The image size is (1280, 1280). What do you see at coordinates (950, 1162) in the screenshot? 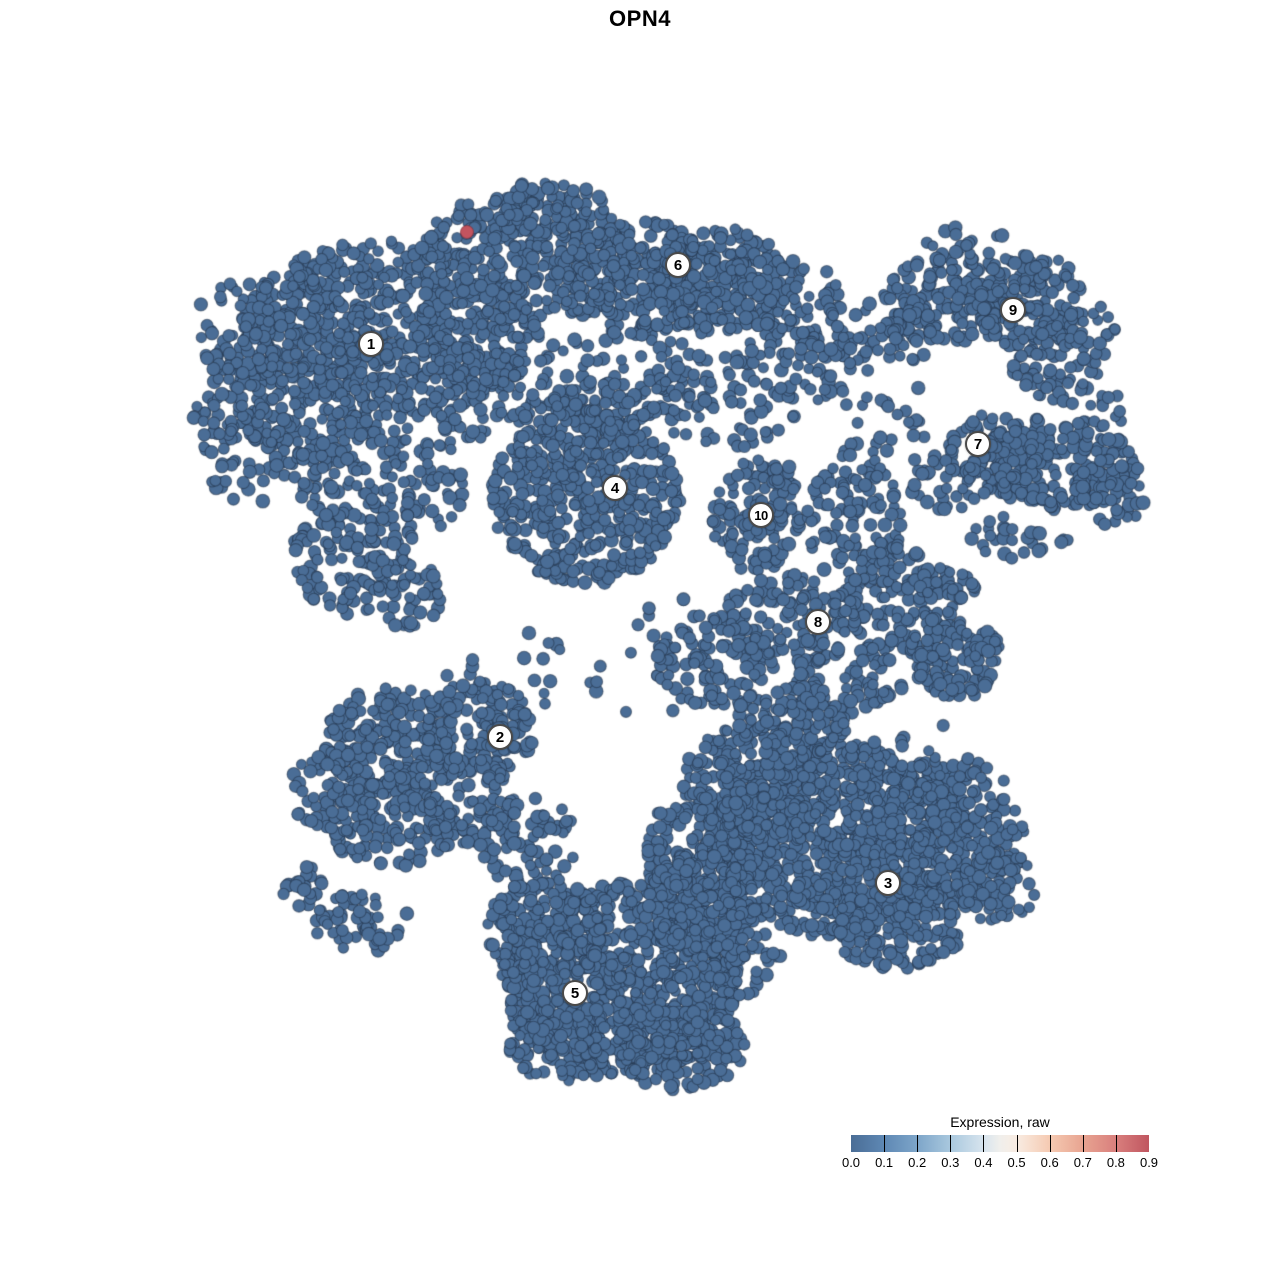
I see `colorbar-tick-label: 0.3` at bounding box center [950, 1162].